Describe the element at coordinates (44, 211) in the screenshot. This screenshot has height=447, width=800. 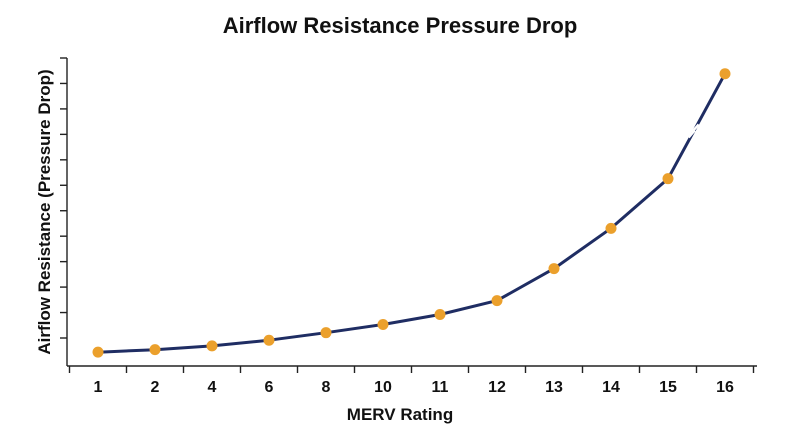
I see `y-axis-title: Airflow Resistance (Pressure Drop)` at that location.